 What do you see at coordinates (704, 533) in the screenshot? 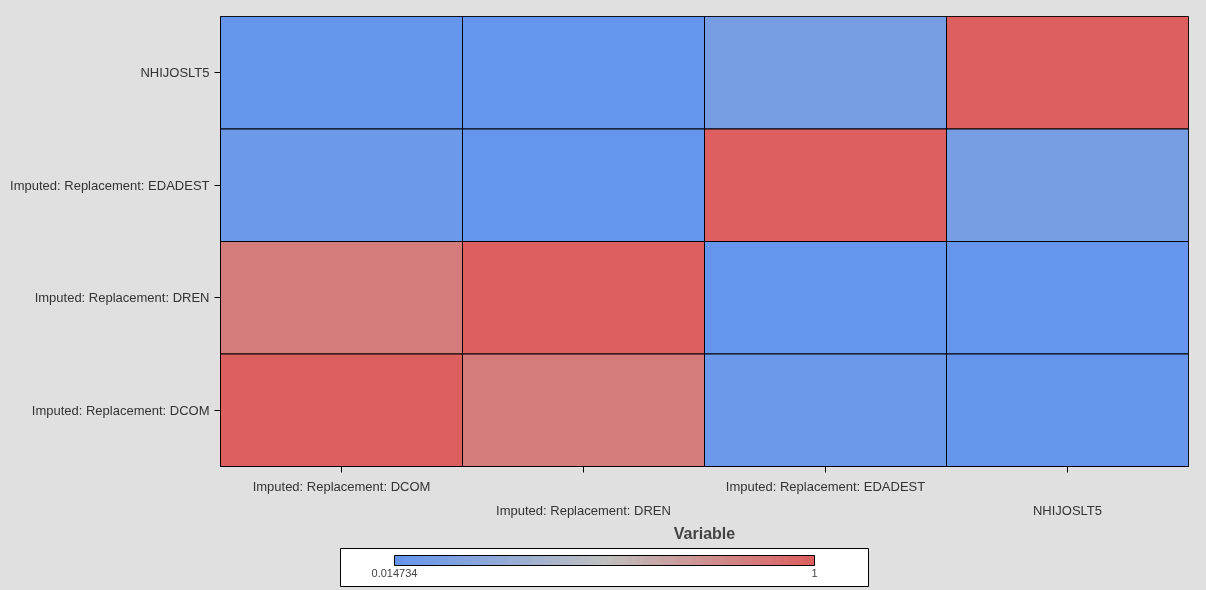
I see `x-axis-title: Variable` at bounding box center [704, 533].